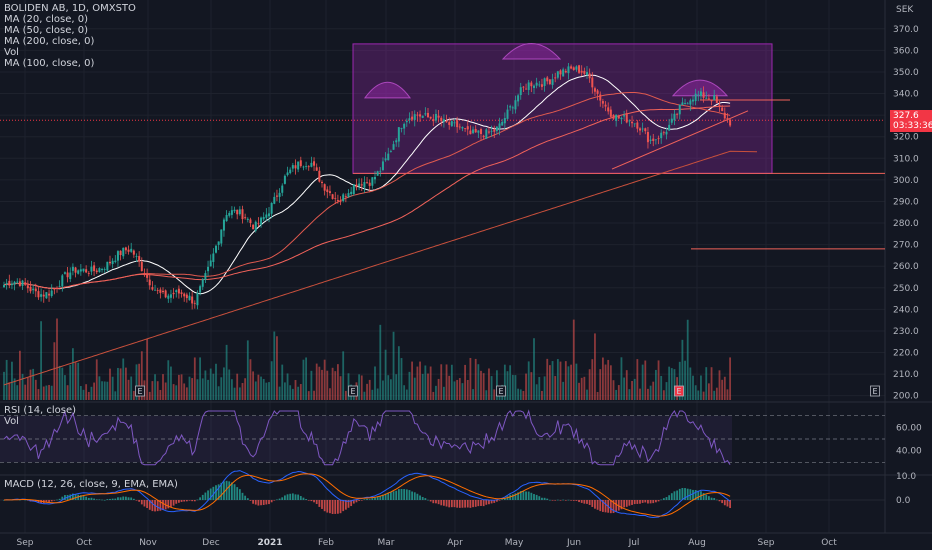 Image resolution: width=932 pixels, height=550 pixels. Describe the element at coordinates (49, 63) in the screenshot. I see `study-ma100: MA (100, close, 0)` at that location.